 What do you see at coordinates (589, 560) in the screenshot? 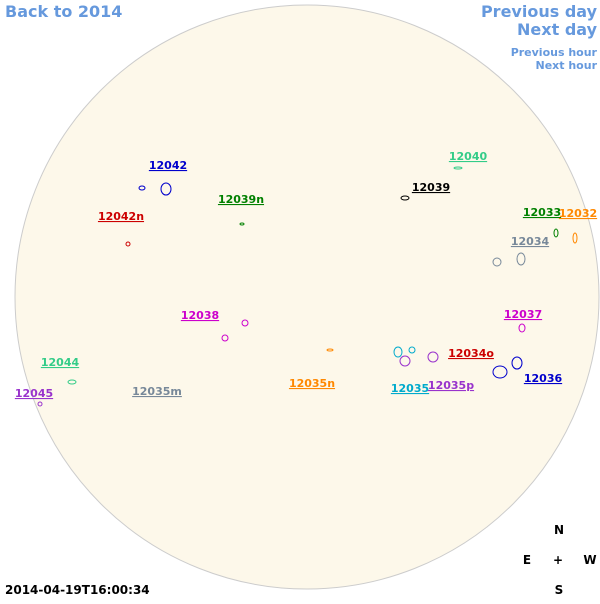
I see `compass-west: W` at bounding box center [589, 560].